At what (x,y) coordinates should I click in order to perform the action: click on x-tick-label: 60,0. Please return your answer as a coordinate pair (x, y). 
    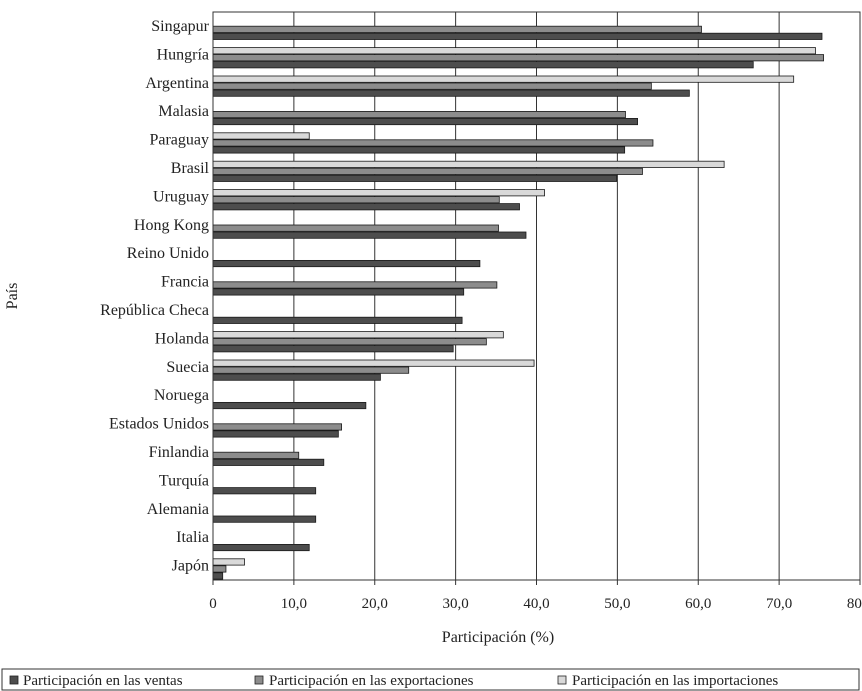
    Looking at the image, I should click on (698, 604).